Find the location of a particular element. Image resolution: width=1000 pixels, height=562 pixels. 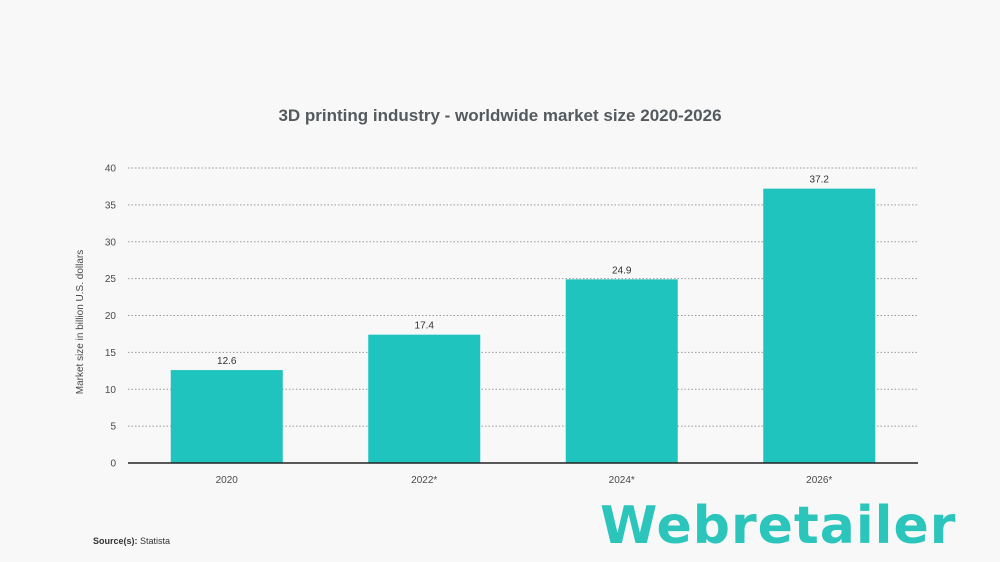

bar-2020 is located at coordinates (226, 416).